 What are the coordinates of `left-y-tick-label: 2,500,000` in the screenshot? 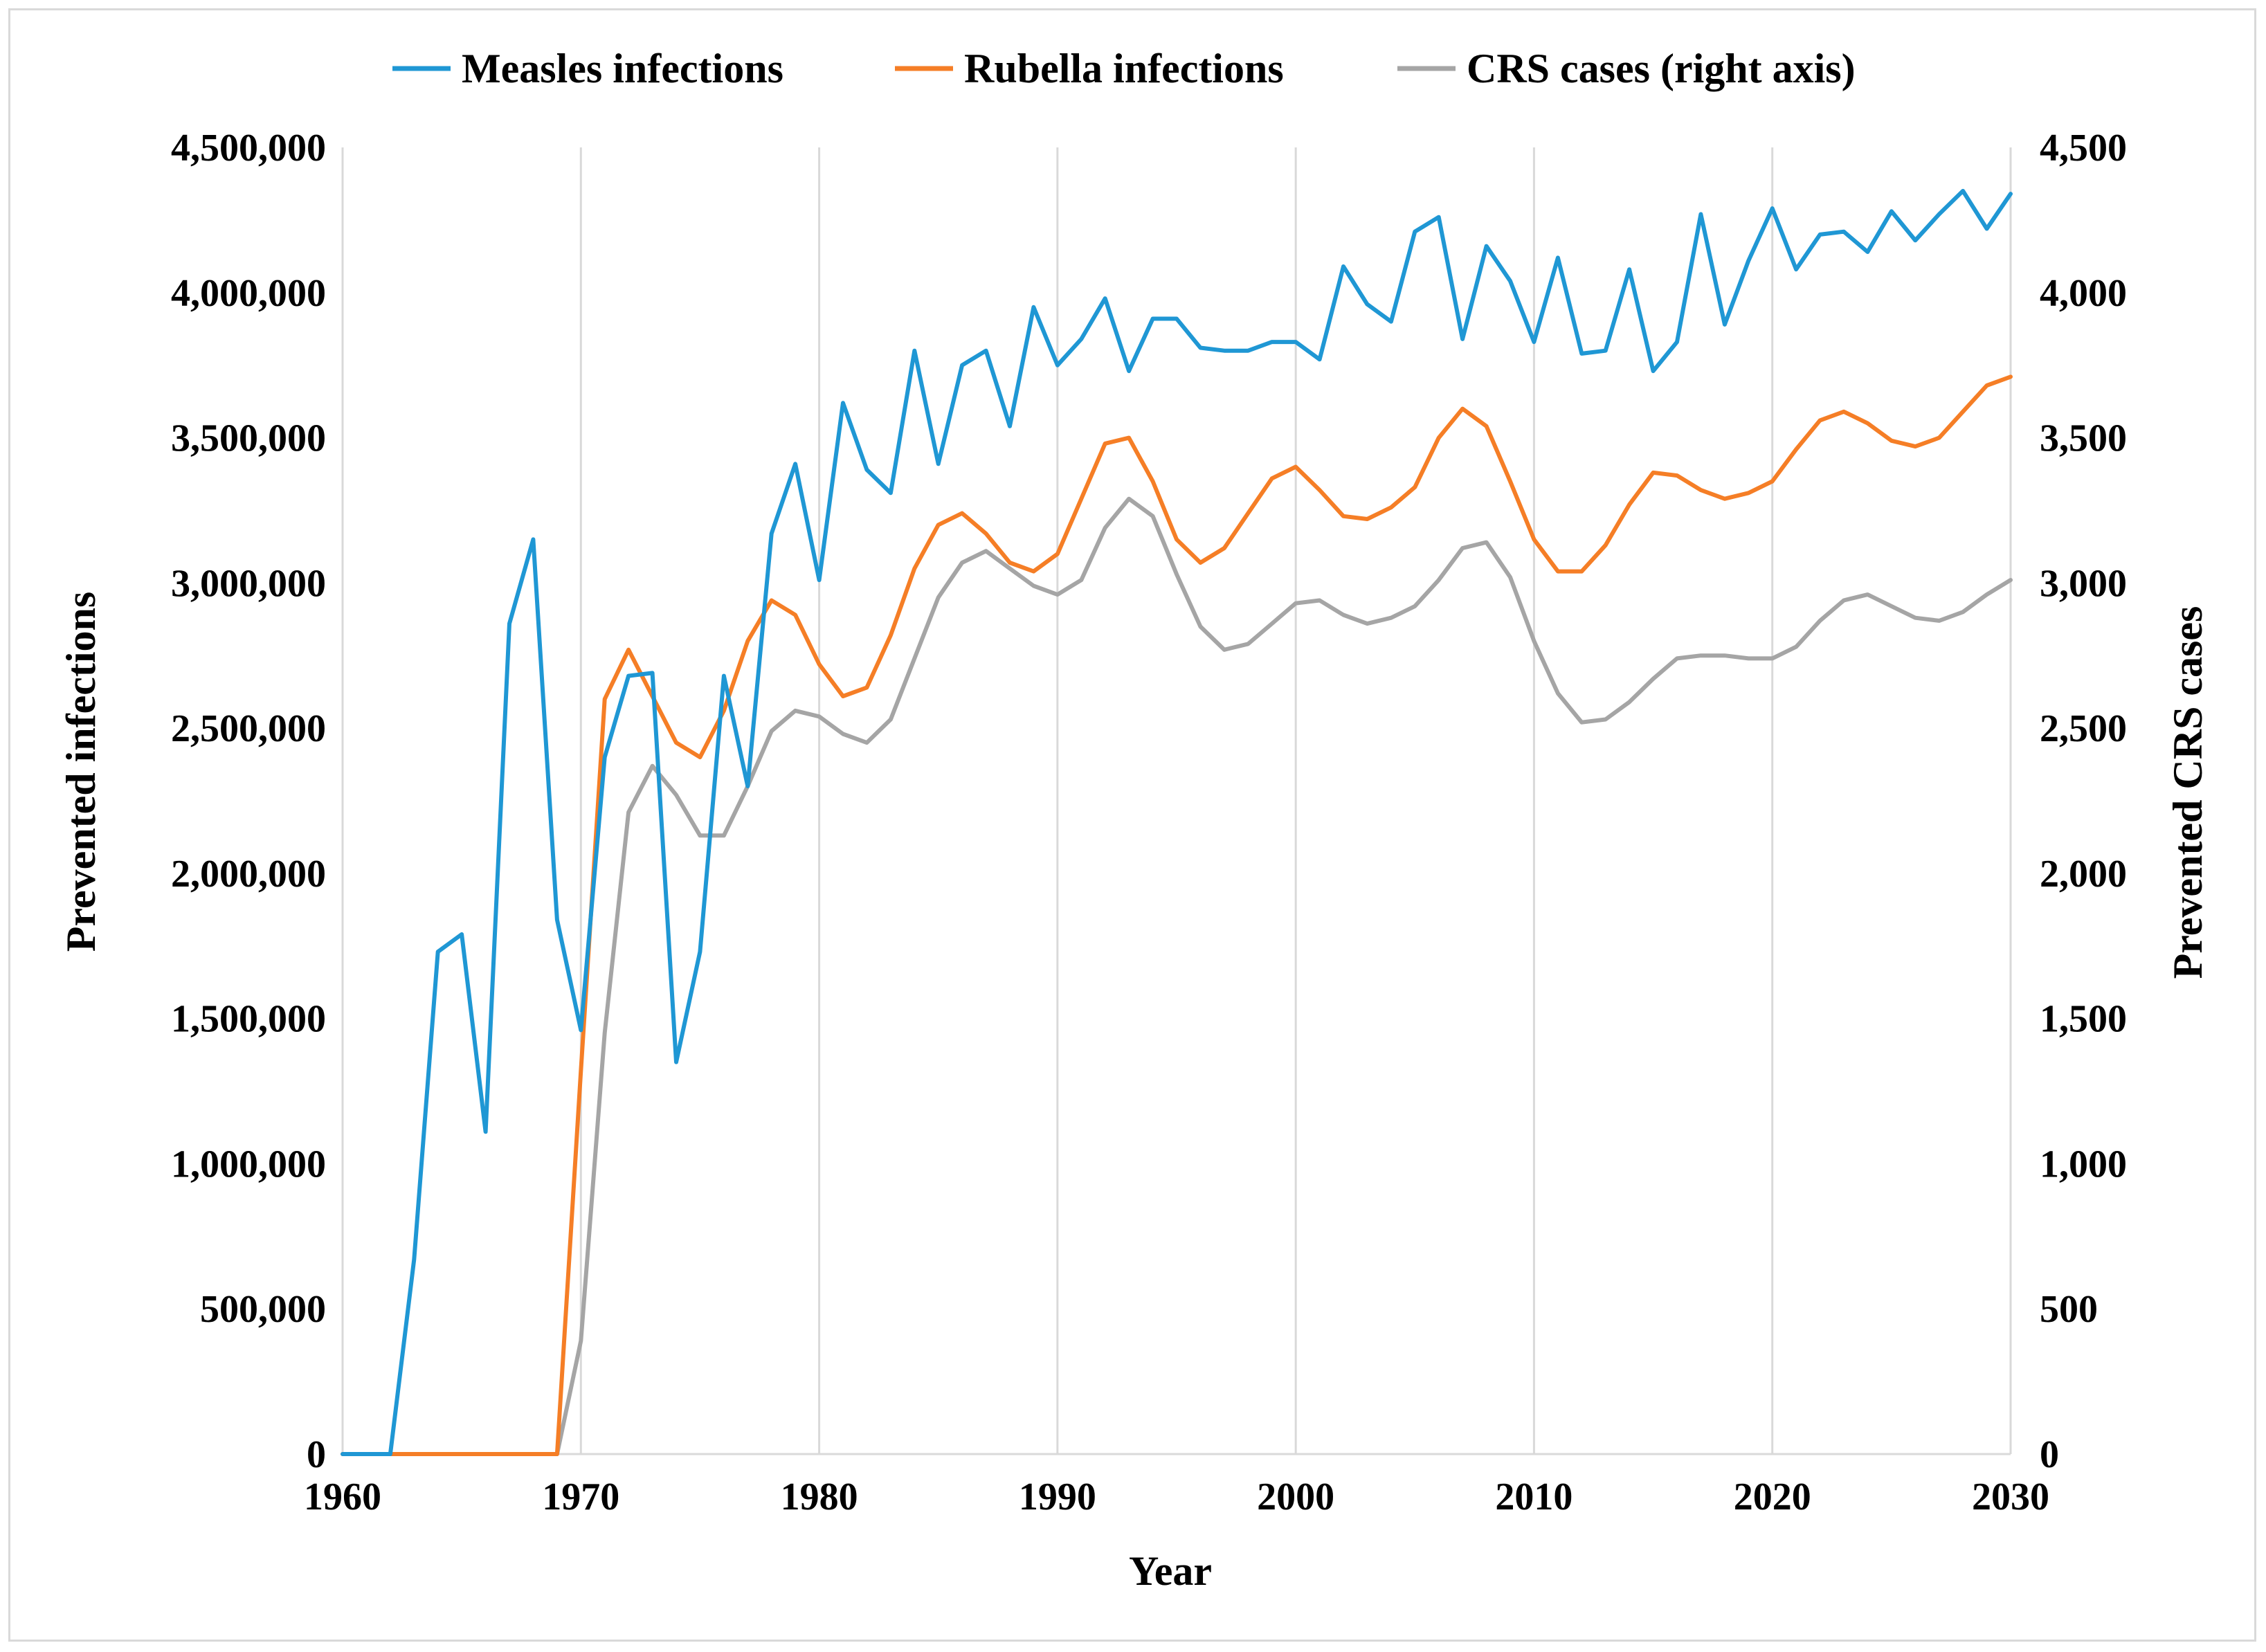 It's located at (248, 728).